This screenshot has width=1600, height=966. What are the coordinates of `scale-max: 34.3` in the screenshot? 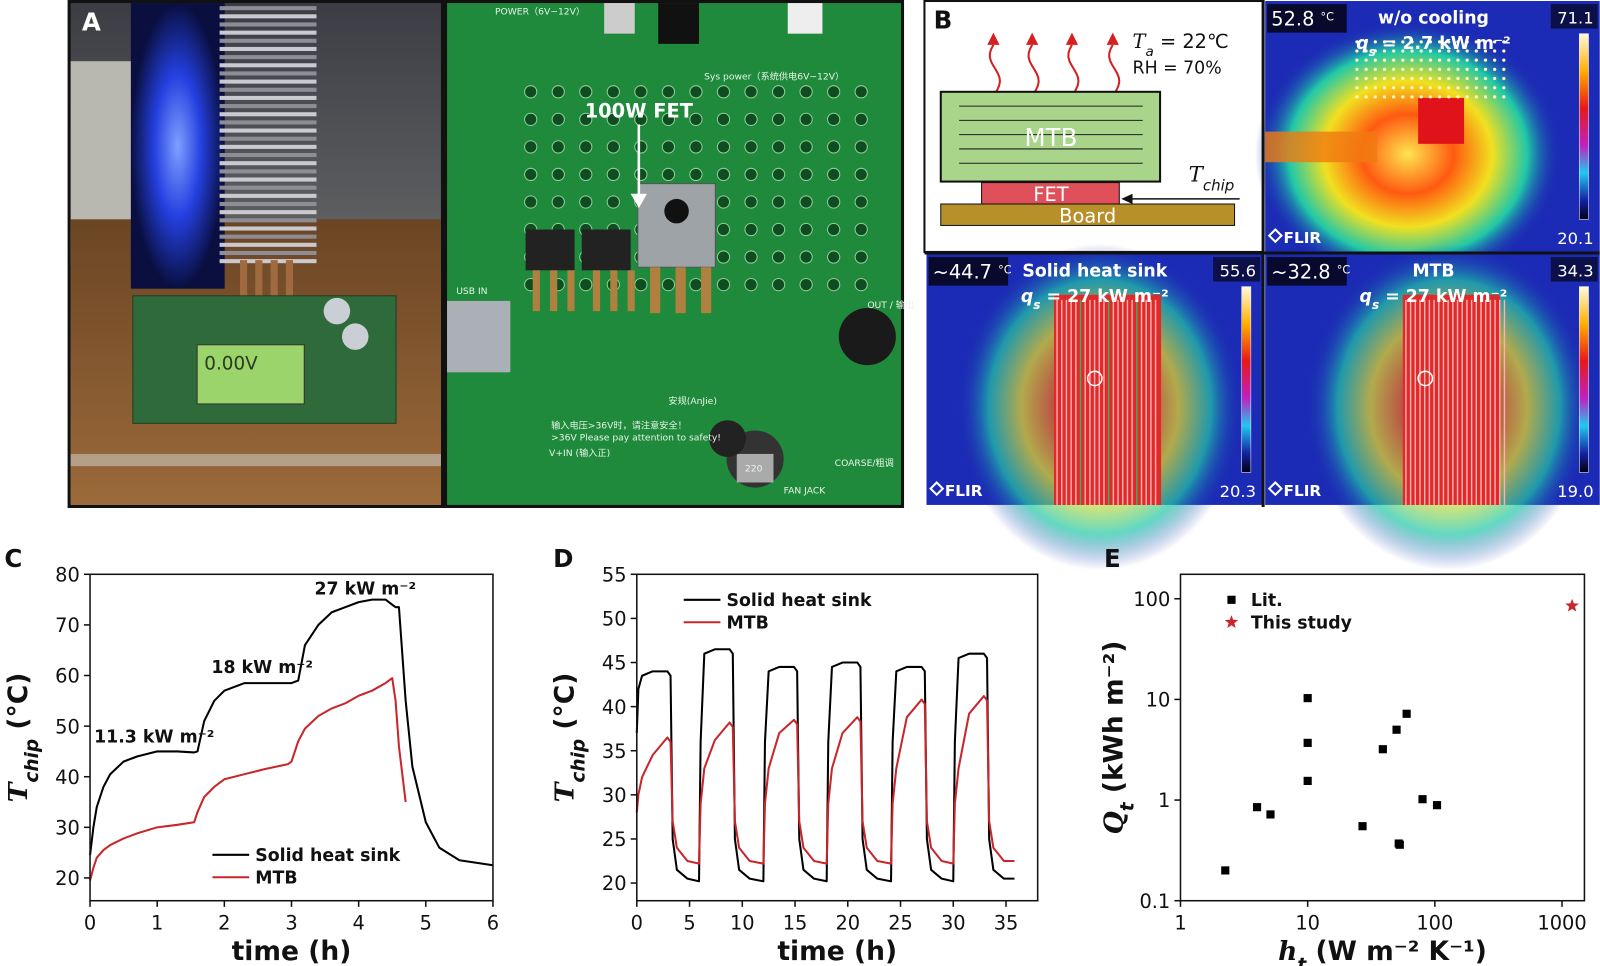 It's located at (1575, 270).